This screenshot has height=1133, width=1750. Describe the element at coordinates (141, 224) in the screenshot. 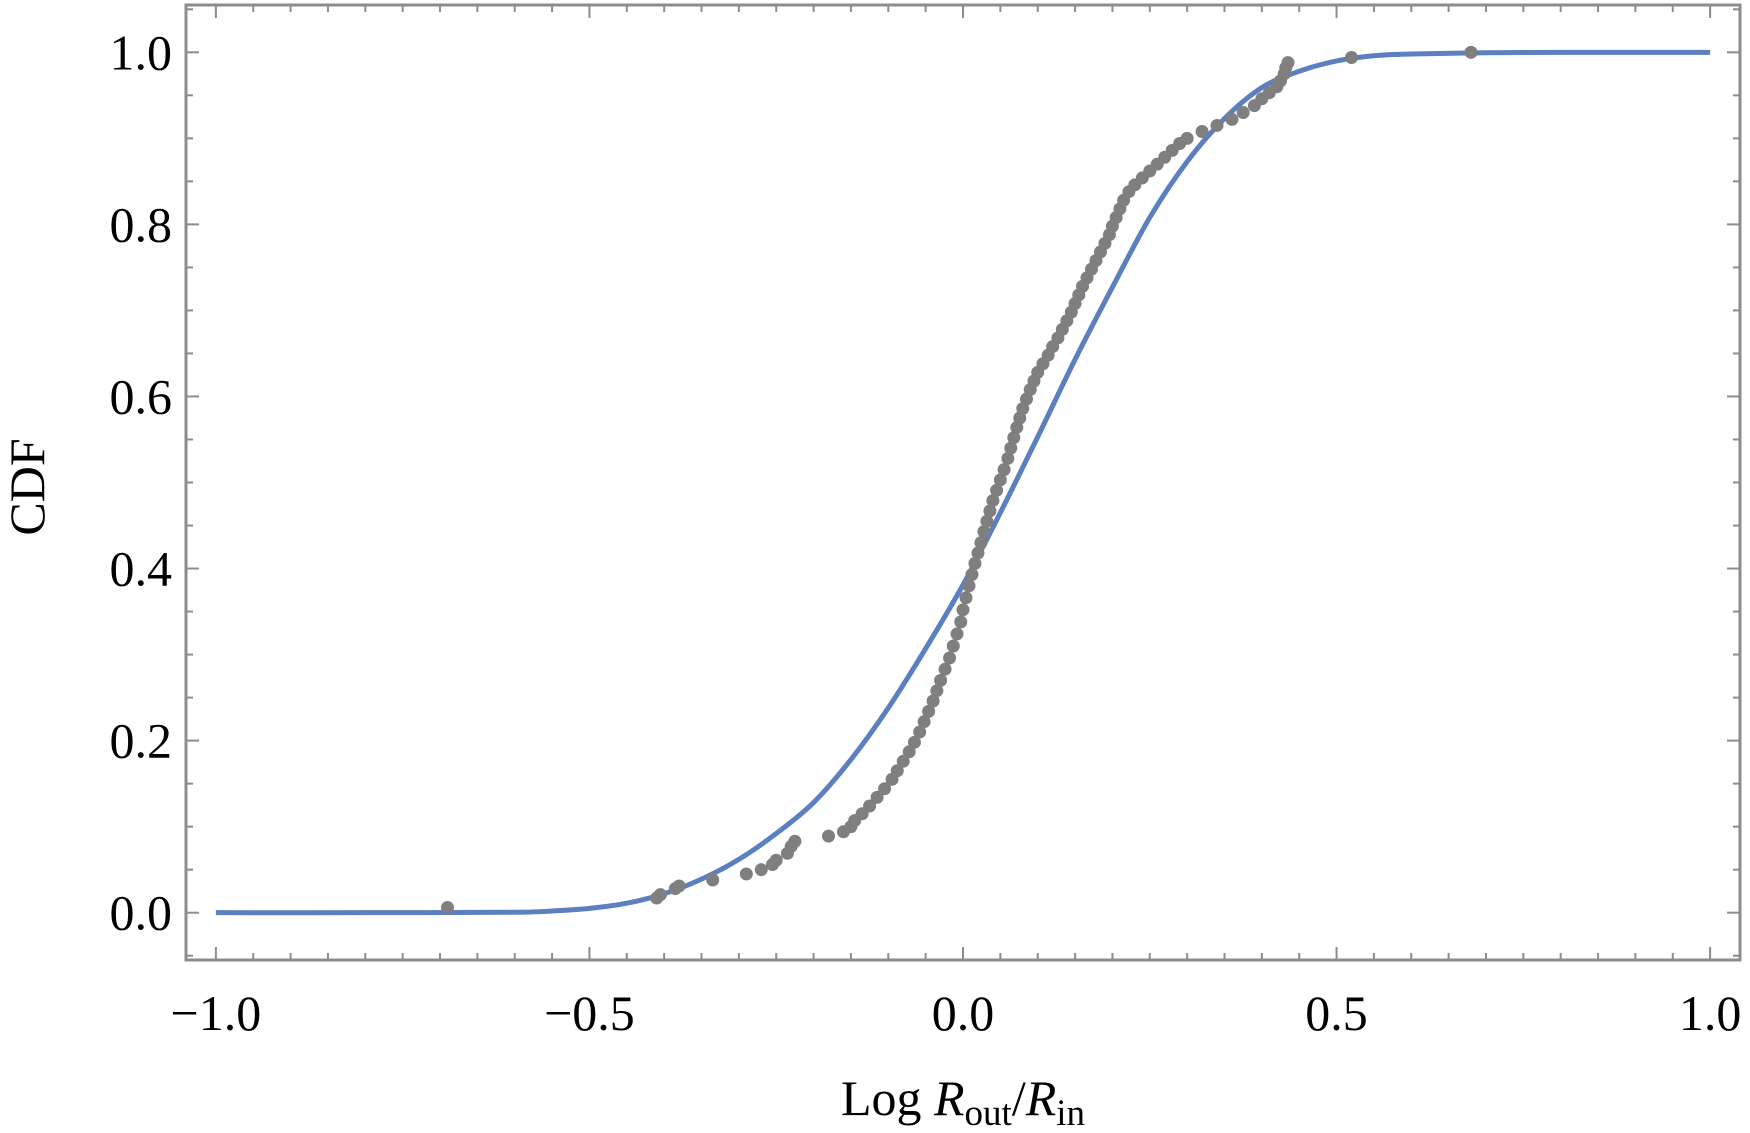

I see `y-tick-label: 0.8` at that location.